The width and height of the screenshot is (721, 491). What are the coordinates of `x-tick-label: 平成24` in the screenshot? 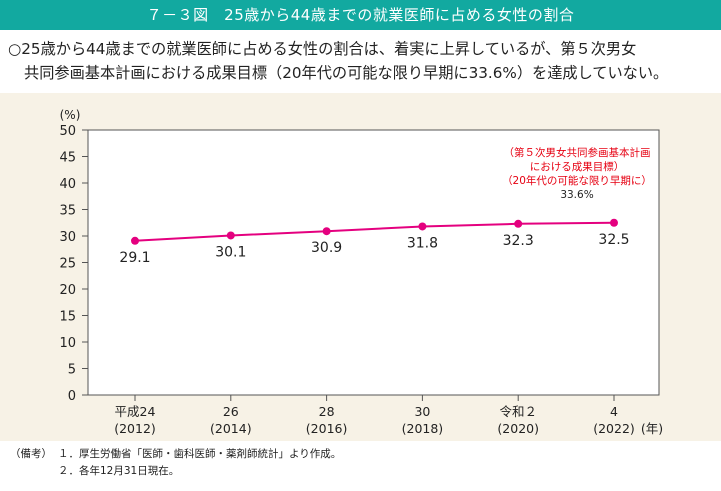 It's located at (135, 411).